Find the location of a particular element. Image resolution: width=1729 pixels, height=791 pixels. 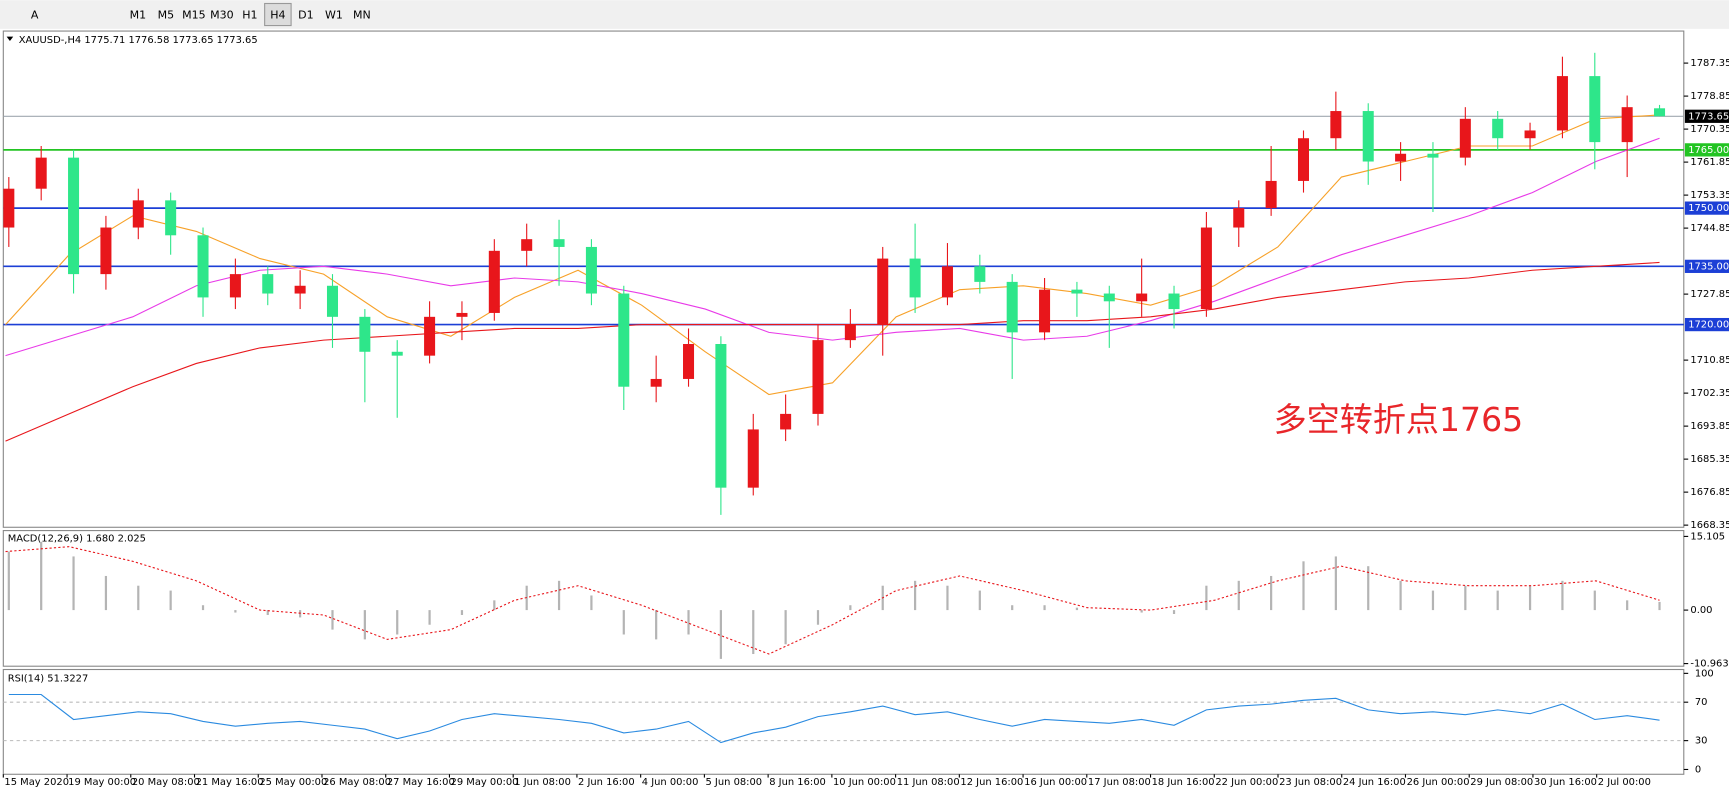

x-tick-label: 26 Jun 00:00 is located at coordinates (1438, 782).